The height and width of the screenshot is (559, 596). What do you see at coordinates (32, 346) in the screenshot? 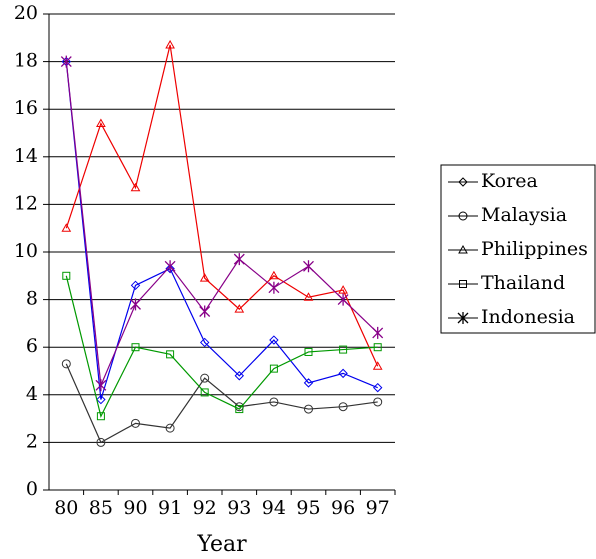
I see `y-tick-label: 6` at bounding box center [32, 346].